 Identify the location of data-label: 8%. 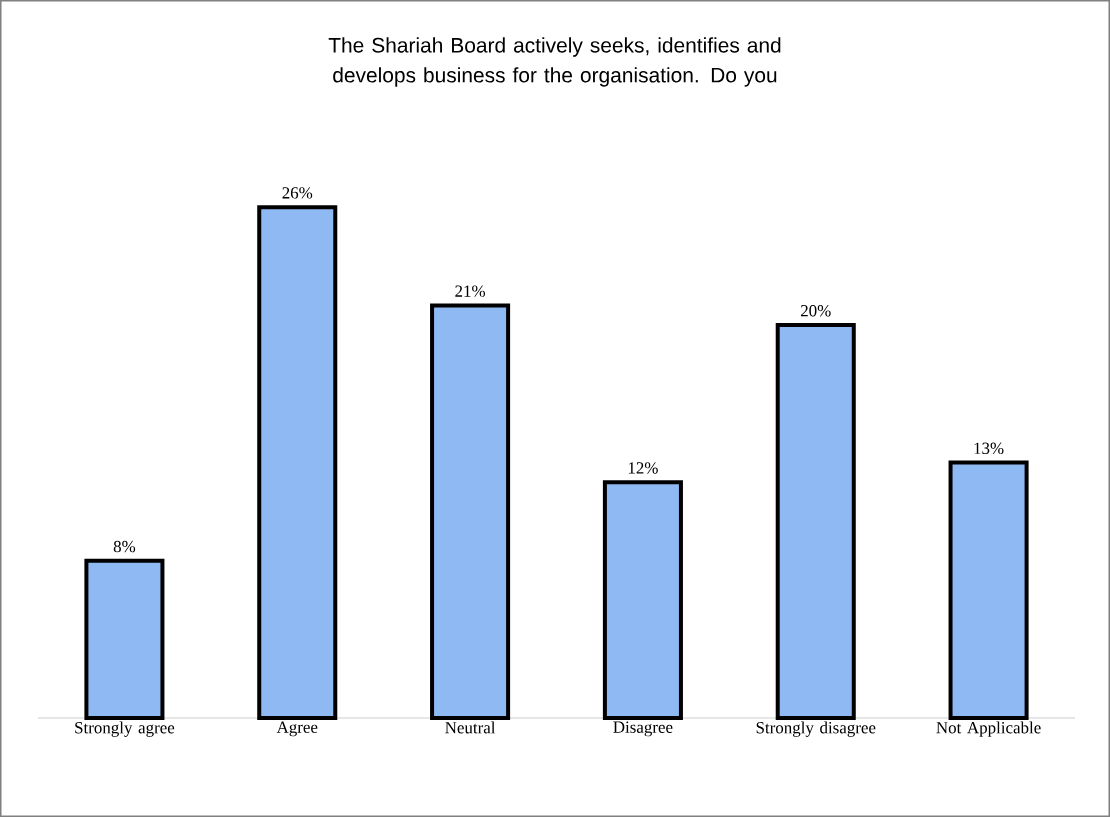
(124, 546).